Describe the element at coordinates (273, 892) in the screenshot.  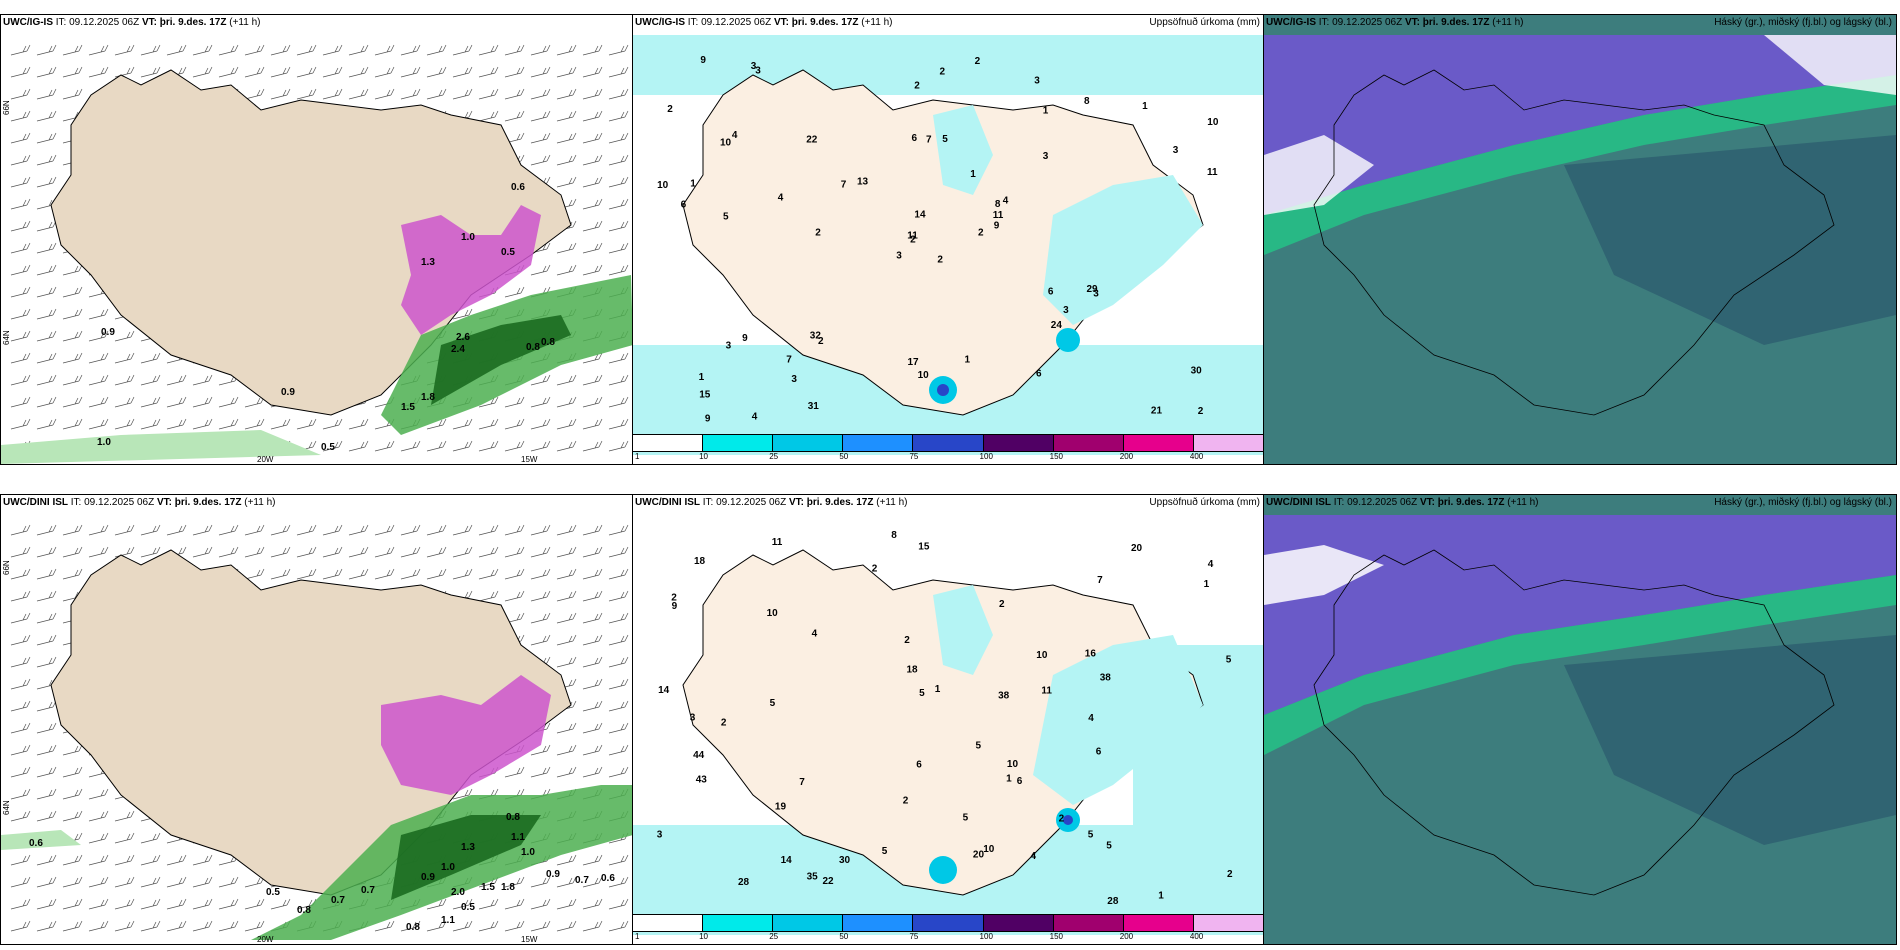
I see `composite-value: 0.5` at that location.